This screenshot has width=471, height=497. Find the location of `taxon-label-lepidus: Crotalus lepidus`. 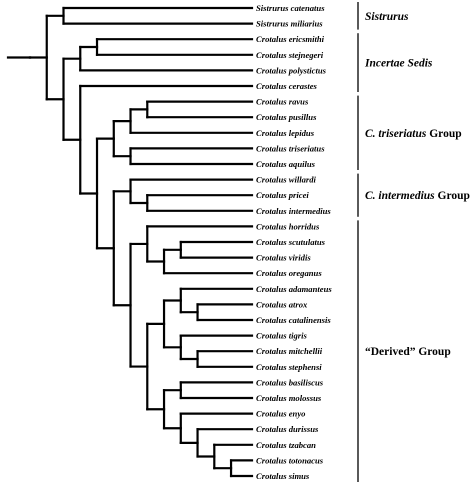

taxon-label-lepidus: Crotalus lepidus is located at coordinates (285, 133).